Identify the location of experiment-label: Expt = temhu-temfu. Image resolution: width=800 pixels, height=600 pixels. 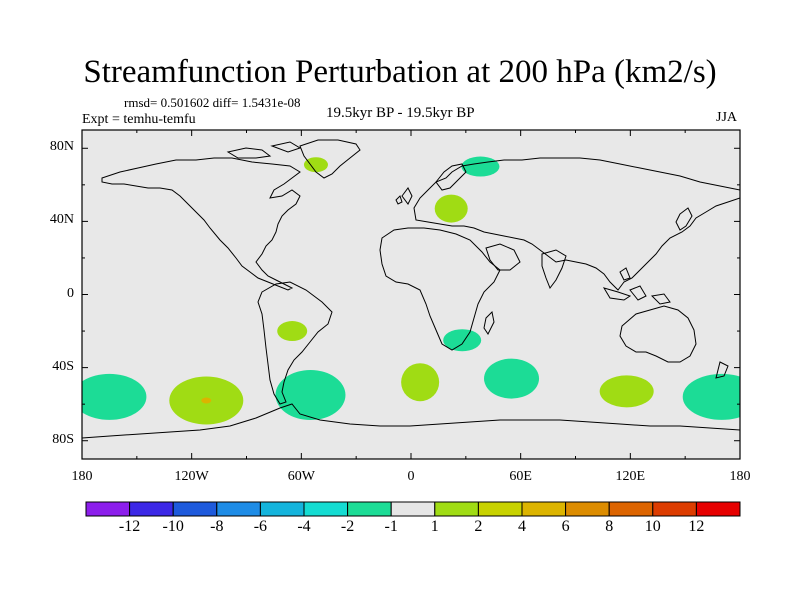
(139, 119).